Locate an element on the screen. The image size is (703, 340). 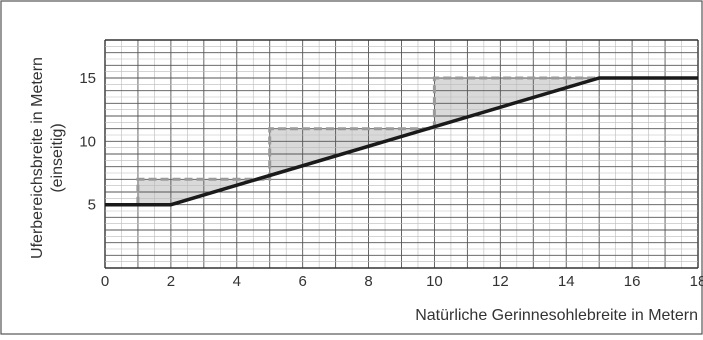
y-tick-label: 5 is located at coordinates (92, 205).